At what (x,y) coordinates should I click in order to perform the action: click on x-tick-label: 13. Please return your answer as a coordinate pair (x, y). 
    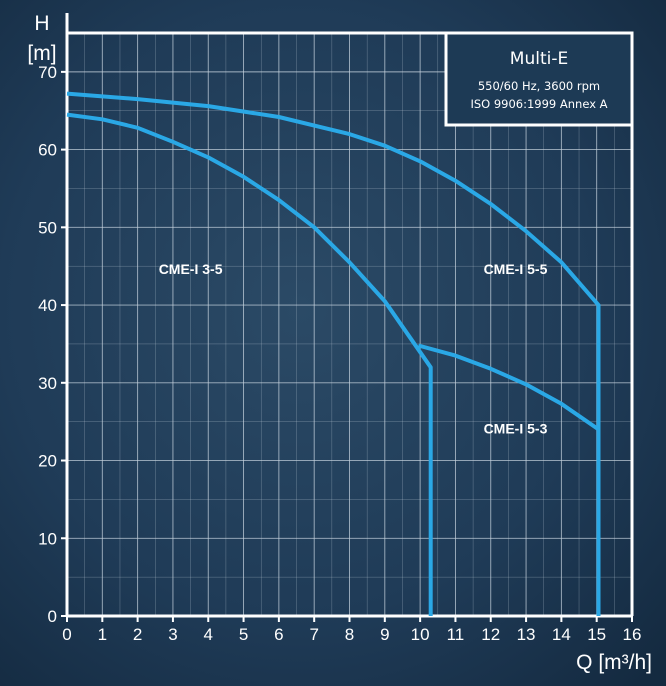
    Looking at the image, I should click on (526, 634).